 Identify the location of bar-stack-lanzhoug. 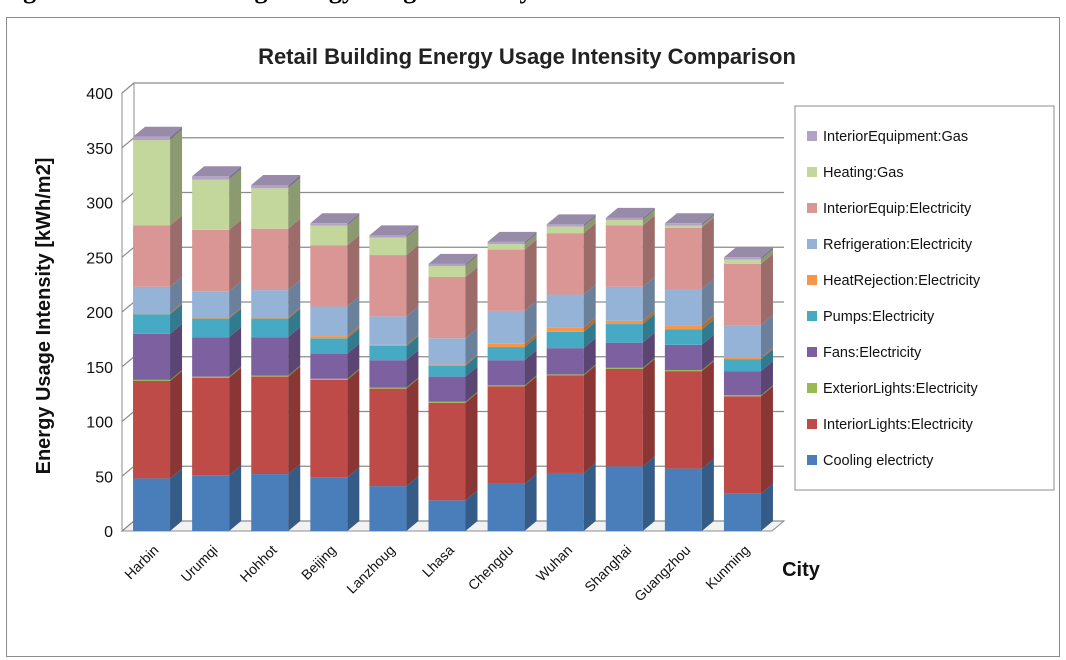
(394, 378).